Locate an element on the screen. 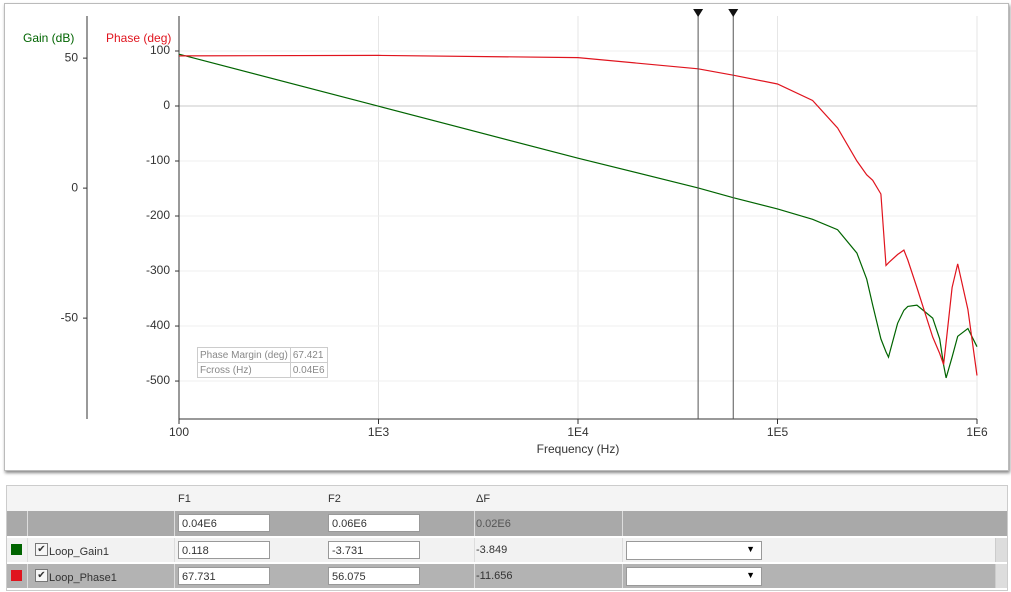 This screenshot has height=592, width=1011. series-name: Loop_Gain1 is located at coordinates (79, 552).